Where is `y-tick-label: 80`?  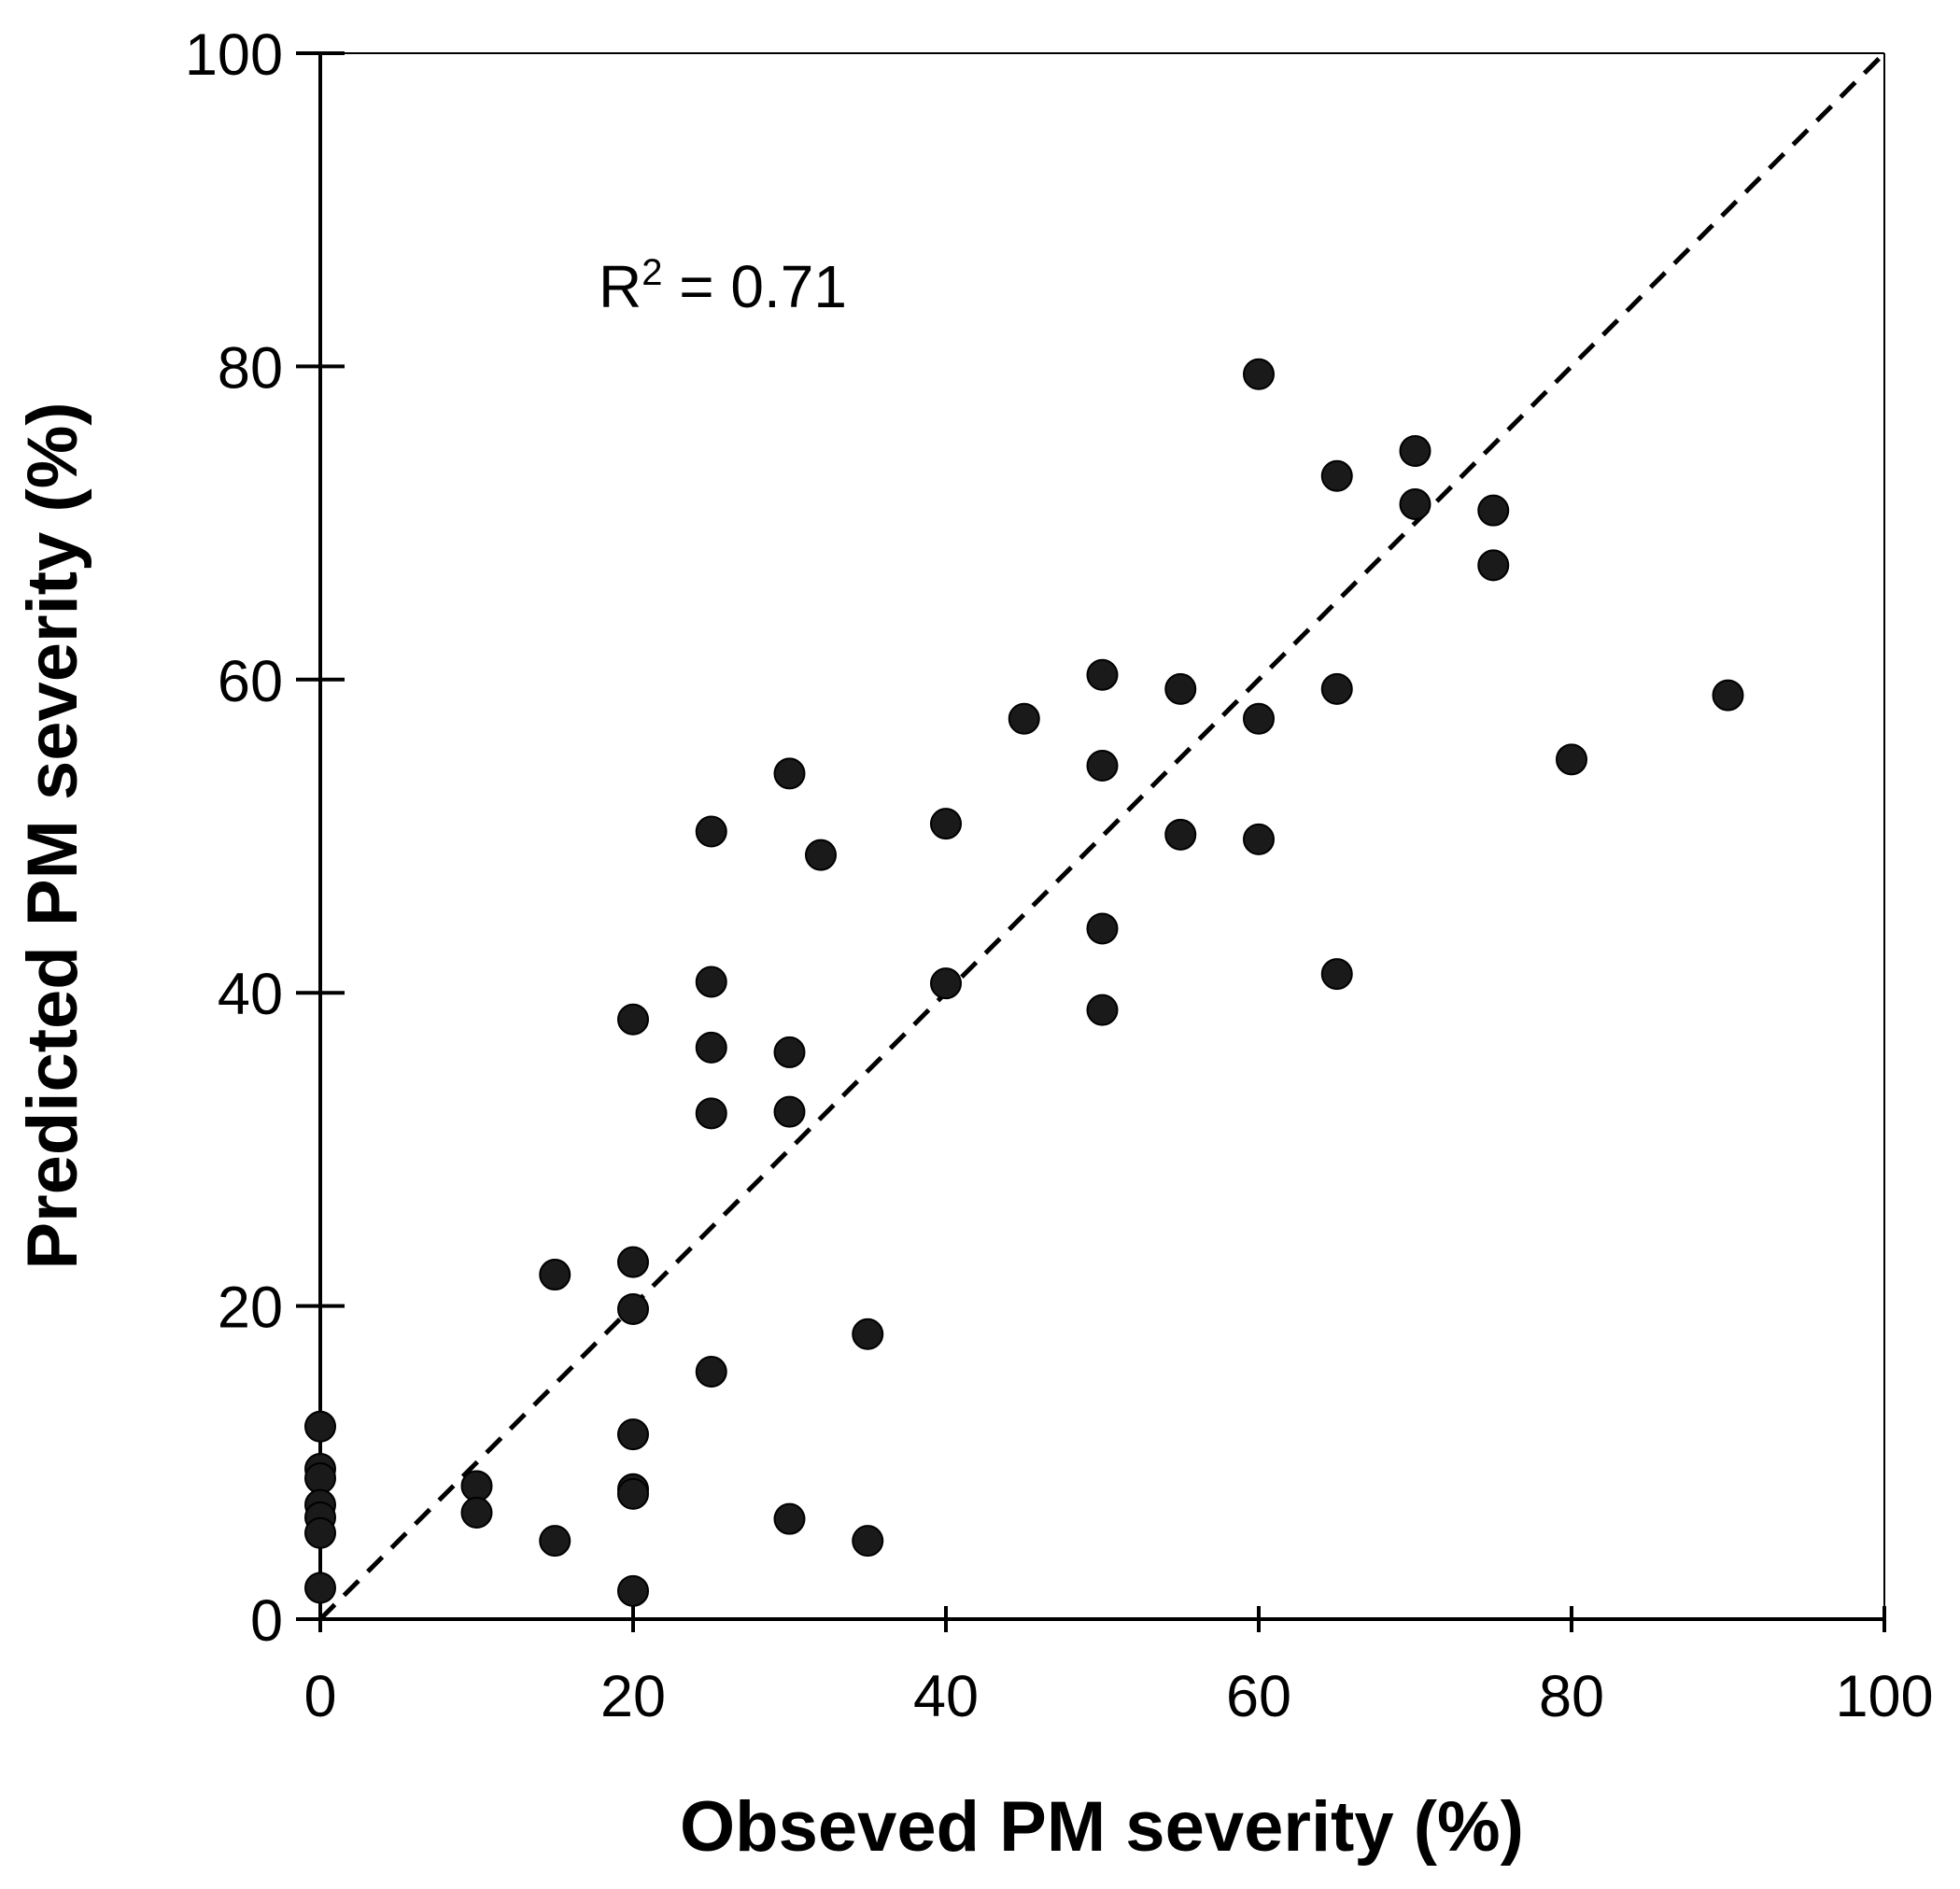
y-tick-label: 80 is located at coordinates (250, 368).